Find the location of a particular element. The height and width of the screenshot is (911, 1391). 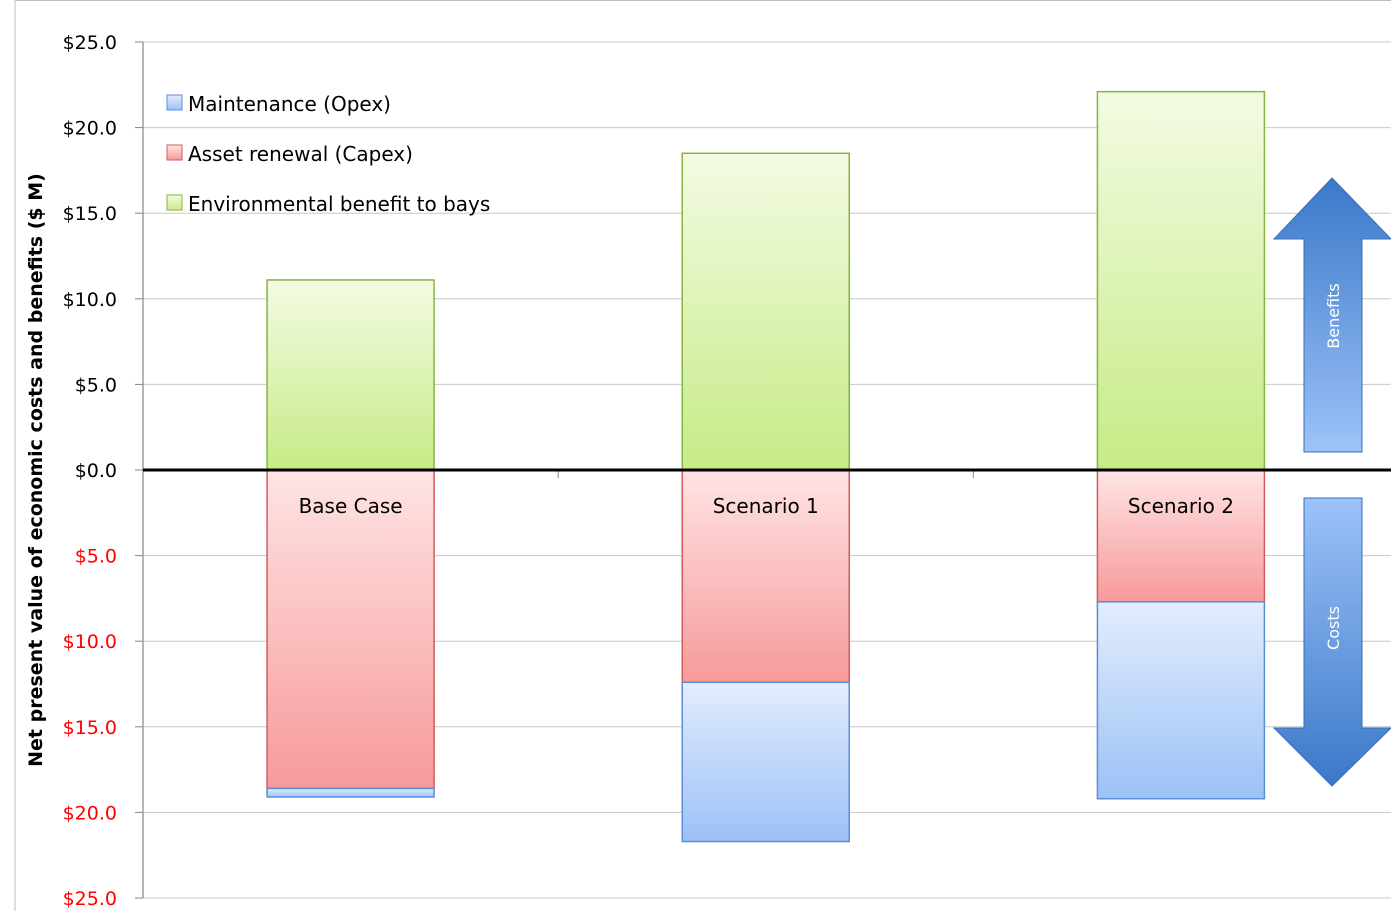

benefits-arrow-label: Benefits is located at coordinates (1333, 316).